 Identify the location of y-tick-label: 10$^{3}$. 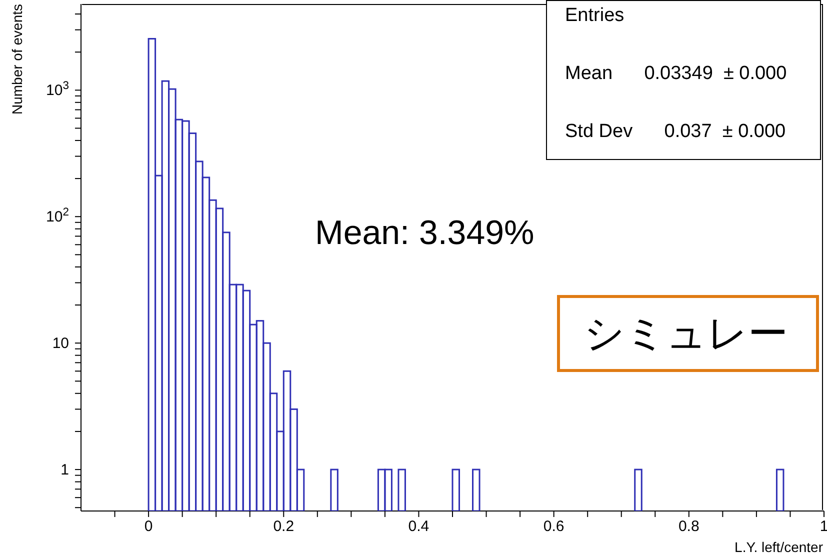
(57, 90).